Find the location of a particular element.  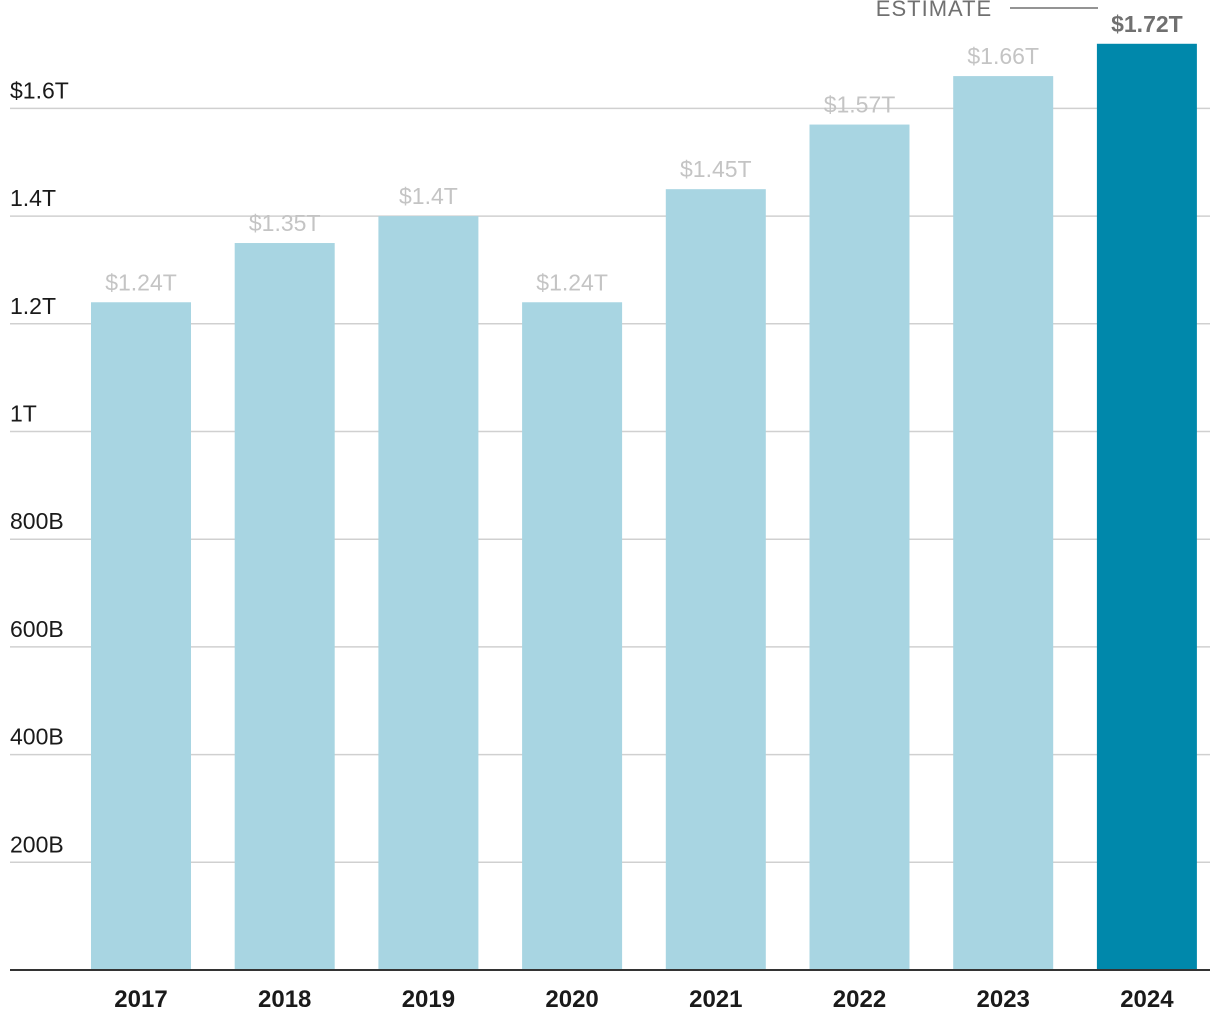

x-tick-label: 2024 is located at coordinates (1147, 999).